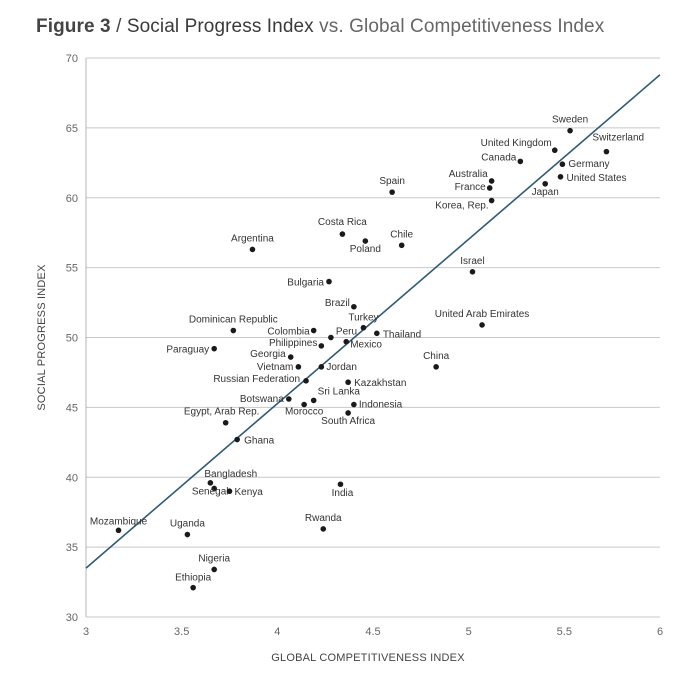  Describe the element at coordinates (193, 578) in the screenshot. I see `point-label: Ethiopia` at that location.